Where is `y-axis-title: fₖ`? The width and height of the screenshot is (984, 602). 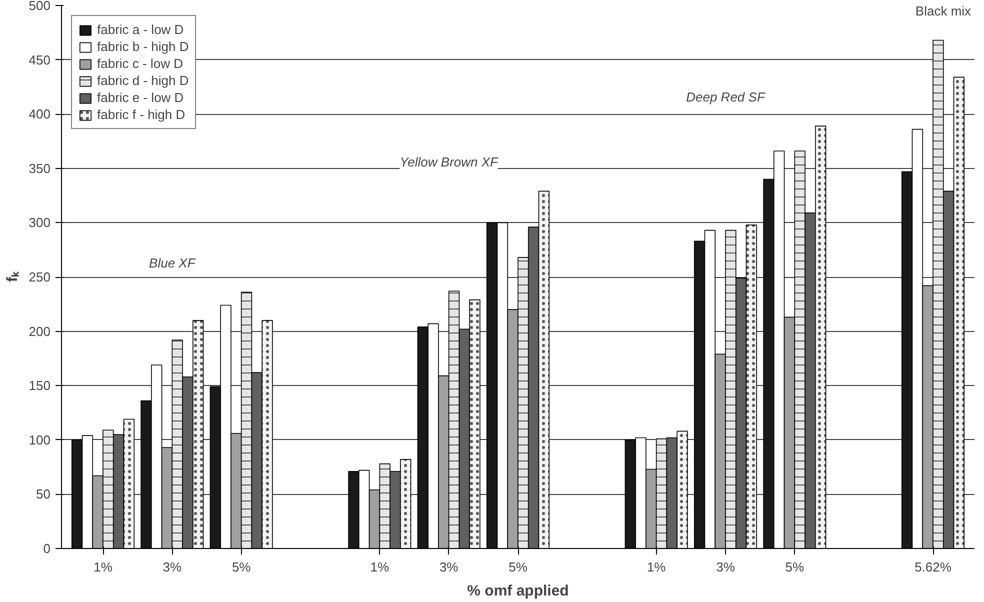
y-axis-title: fₖ is located at coordinates (12, 276).